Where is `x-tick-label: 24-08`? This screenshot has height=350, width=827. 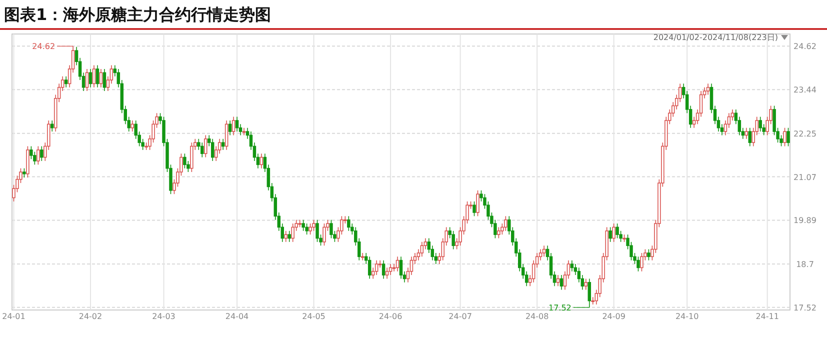 x-tick-label: 24-08 is located at coordinates (537, 316).